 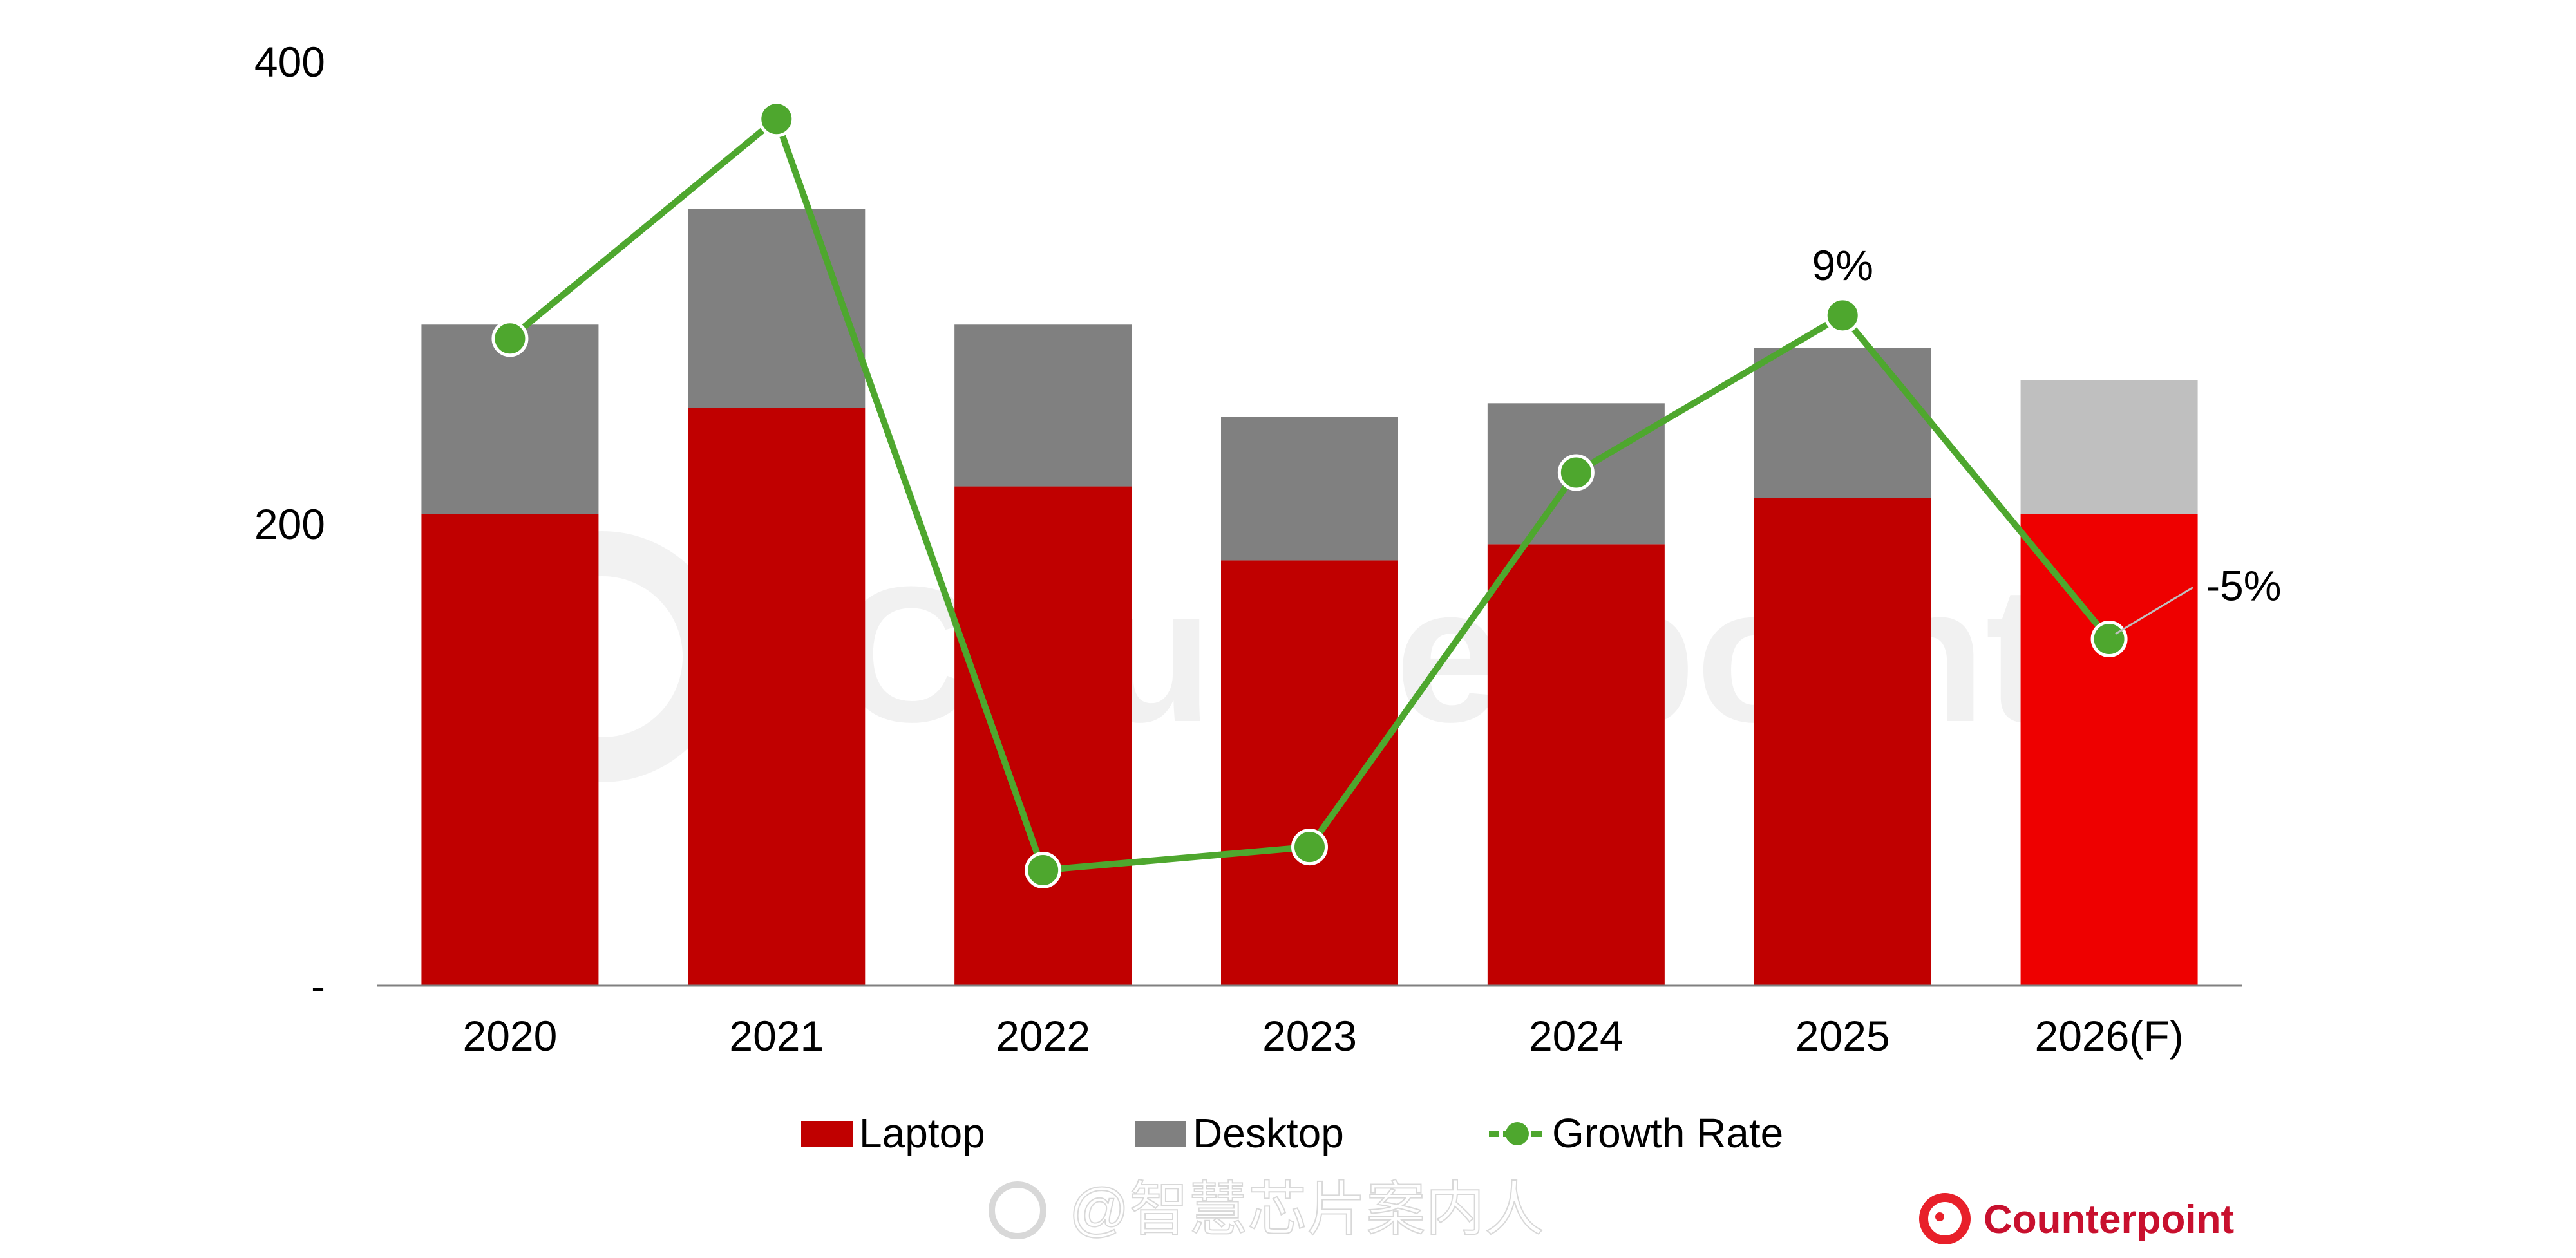 What do you see at coordinates (922, 1133) in the screenshot?
I see `legend-label-laptop: Laptop` at bounding box center [922, 1133].